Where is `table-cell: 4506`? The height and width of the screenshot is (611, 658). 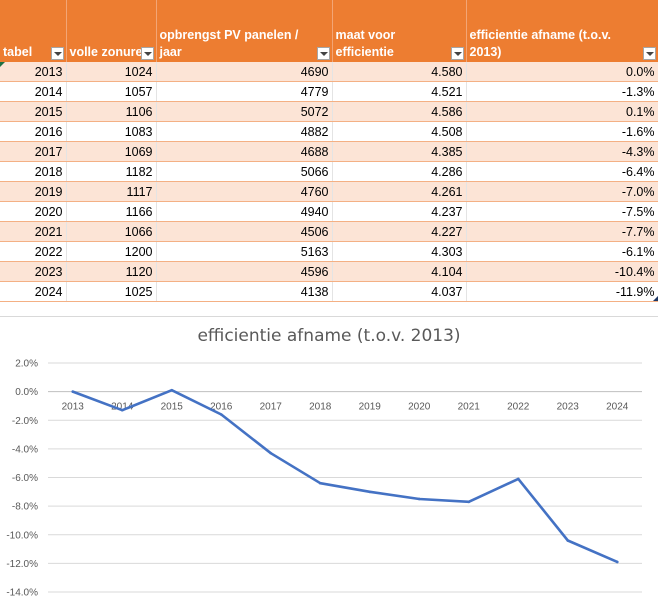
table-cell: 4506 is located at coordinates (244, 231).